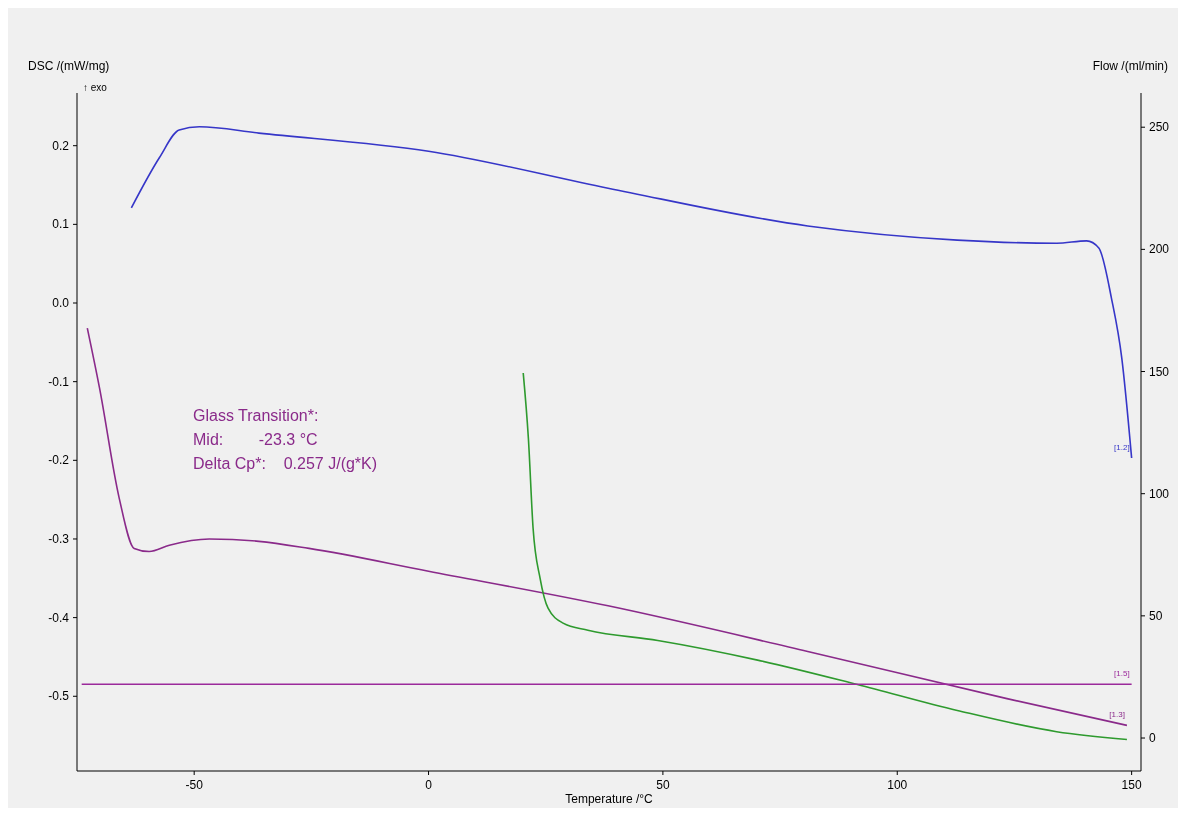  I want to click on series-label: [1.2], so click(1122, 447).